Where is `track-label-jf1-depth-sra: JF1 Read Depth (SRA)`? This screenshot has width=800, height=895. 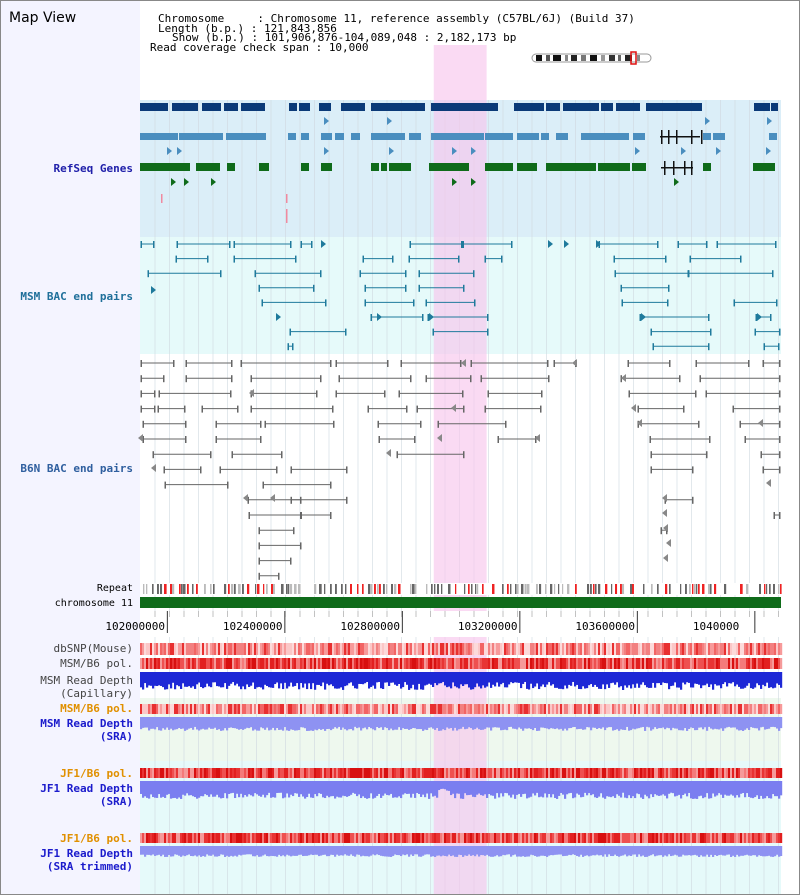 track-label-jf1-depth-sra: JF1 Read Depth (SRA) is located at coordinates (86, 795).